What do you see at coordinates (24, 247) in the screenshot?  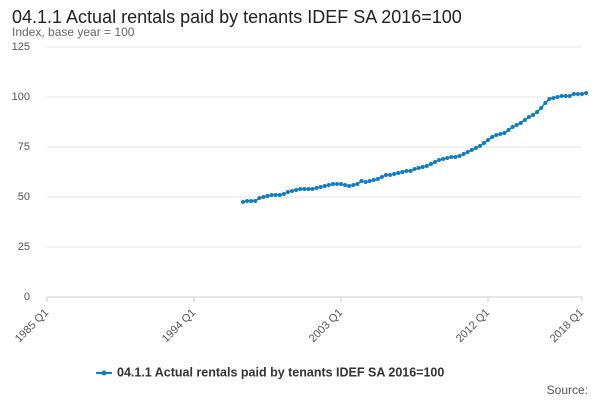 I see `y-tick-label: 25` at bounding box center [24, 247].